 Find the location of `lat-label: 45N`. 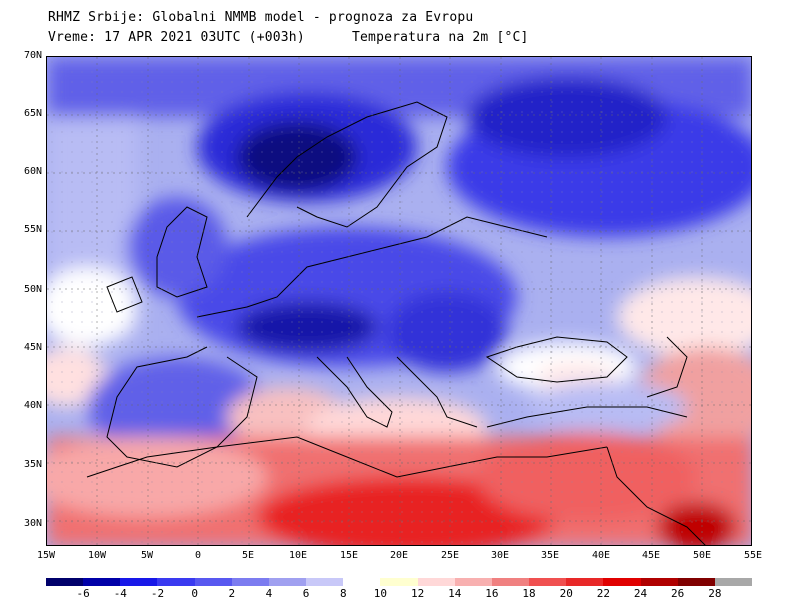

lat-label: 45N is located at coordinates (32, 347).